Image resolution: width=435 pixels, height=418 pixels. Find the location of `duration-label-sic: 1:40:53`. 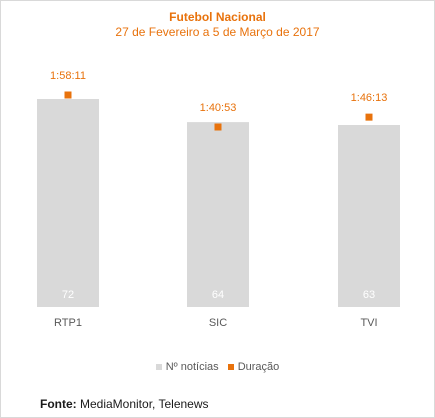

duration-label-sic: 1:40:53 is located at coordinates (218, 108).